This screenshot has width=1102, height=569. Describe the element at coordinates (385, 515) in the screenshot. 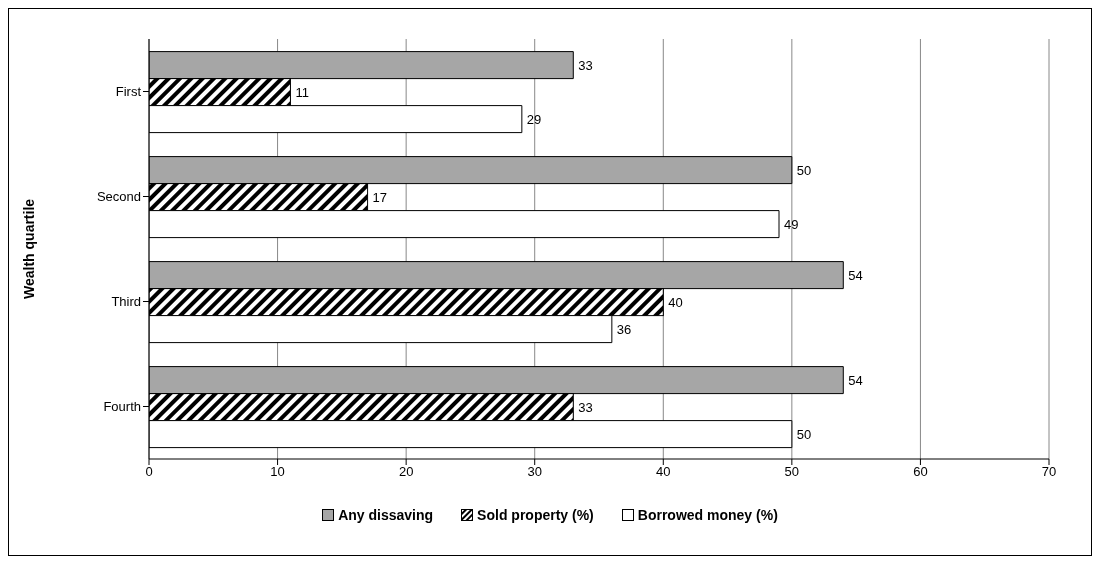

I see `legend-label: Any dissaving` at that location.